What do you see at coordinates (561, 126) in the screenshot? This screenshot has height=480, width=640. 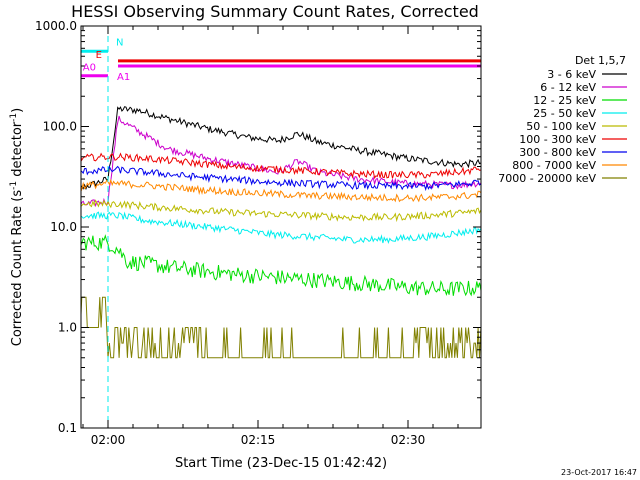 I see `legend-label: 50 - 100 keV` at bounding box center [561, 126].